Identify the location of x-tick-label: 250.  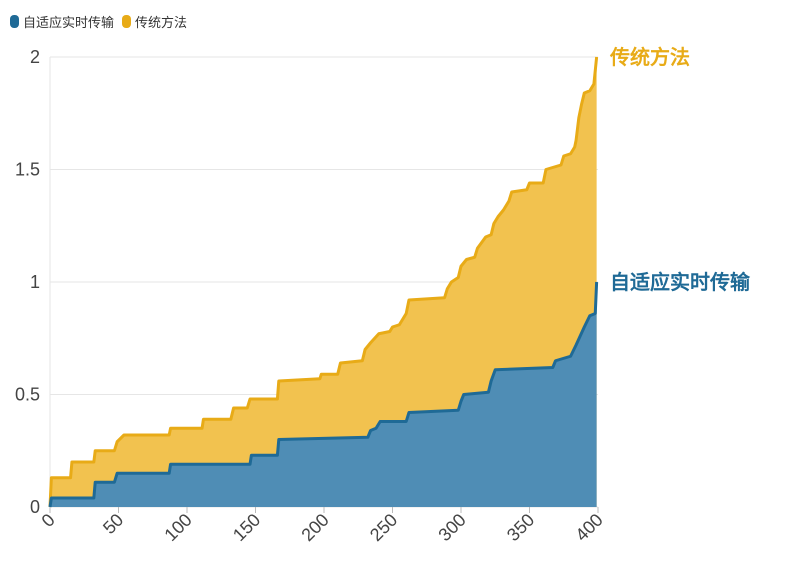
(383, 527).